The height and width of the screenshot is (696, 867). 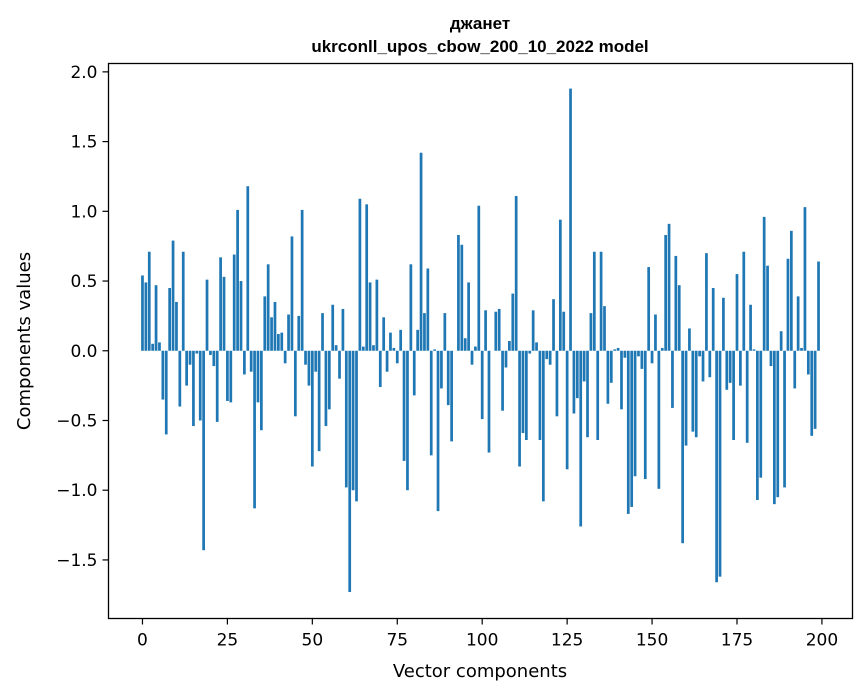 What do you see at coordinates (480, 671) in the screenshot?
I see `x-axis-label: Vector components` at bounding box center [480, 671].